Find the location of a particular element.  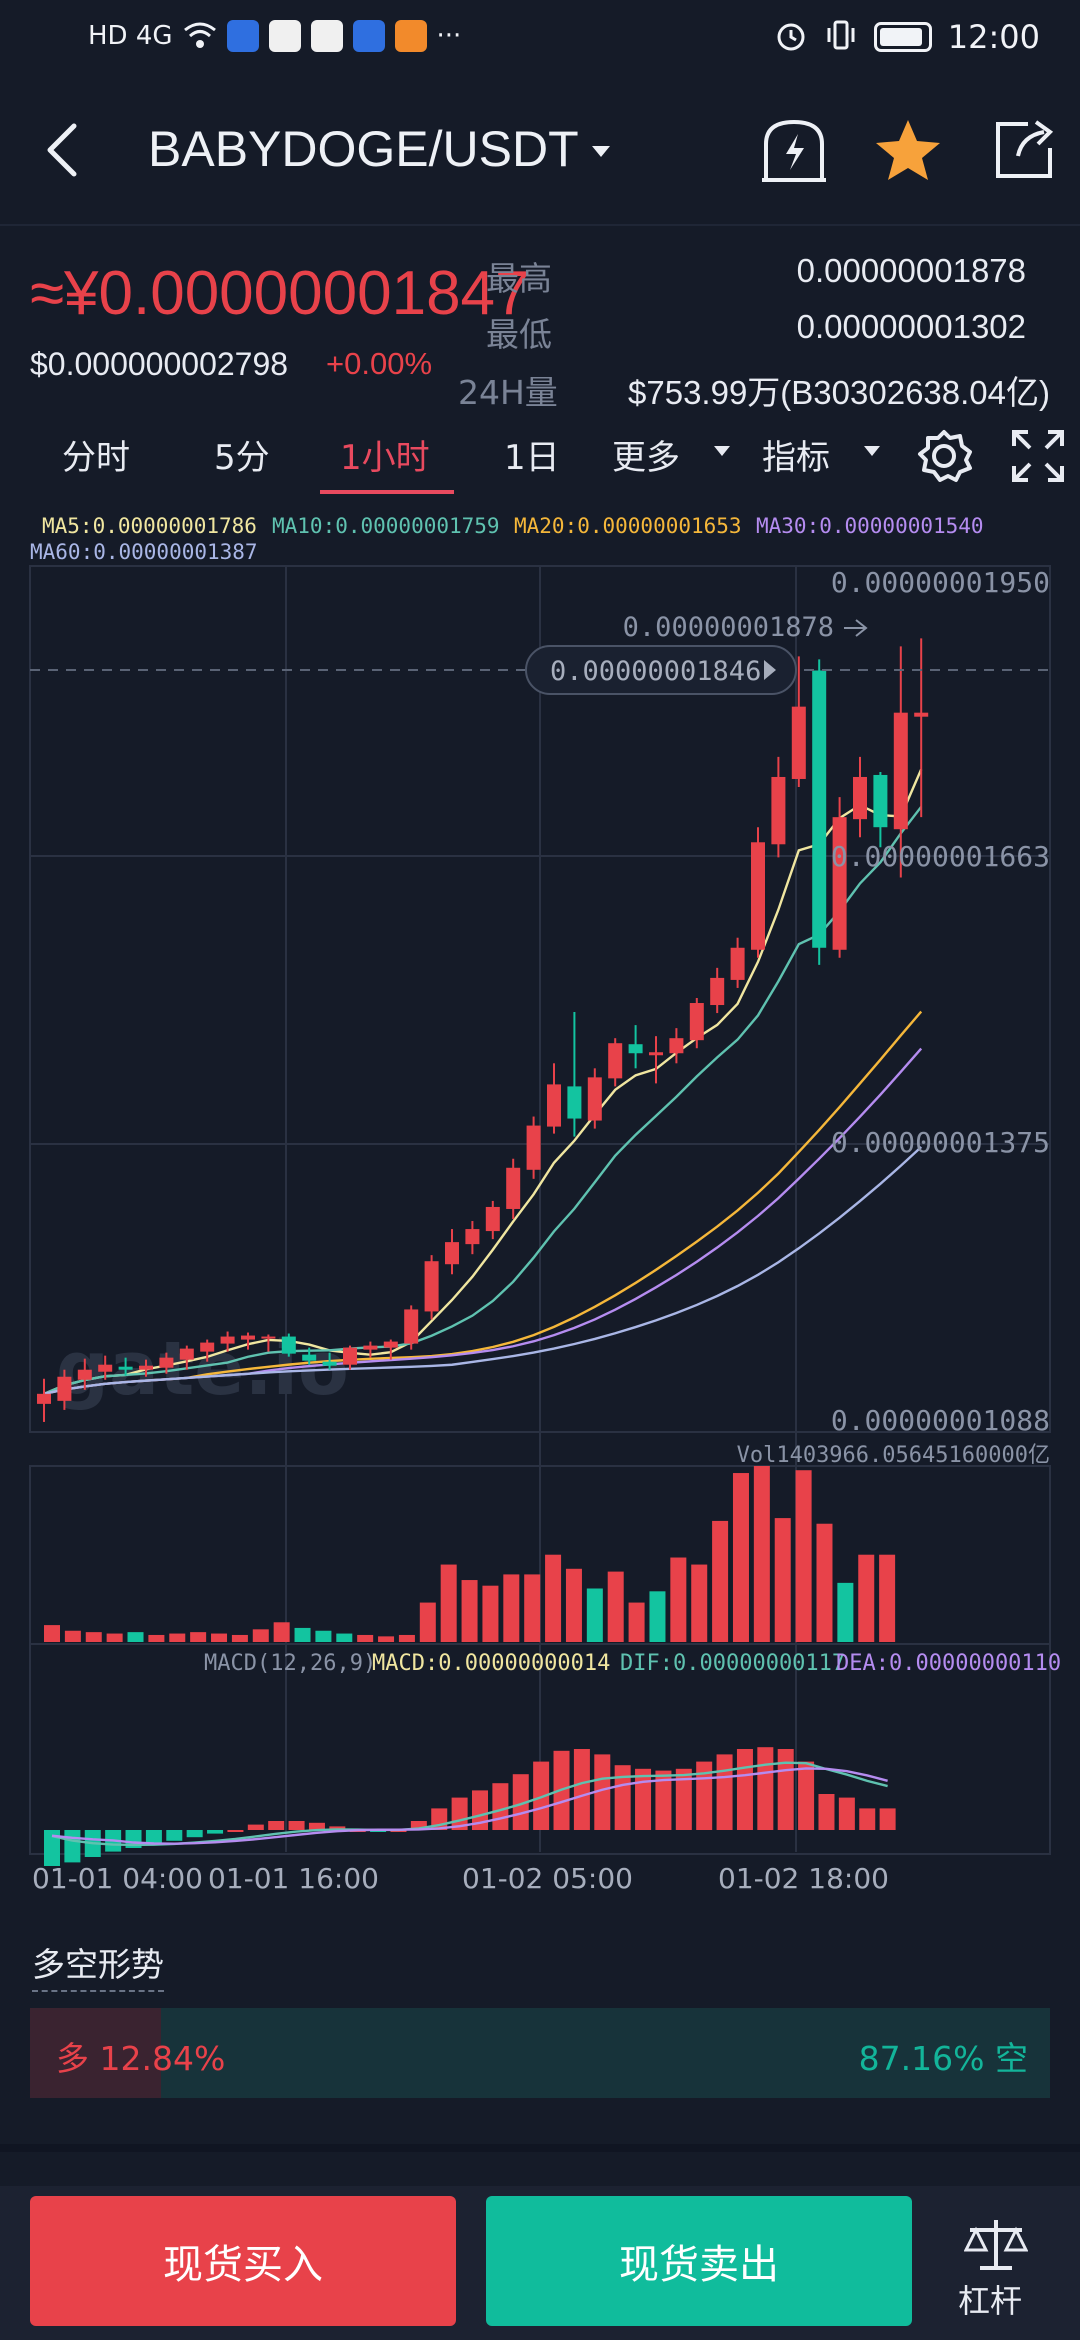

indicators-dropdown-icon is located at coordinates (872, 451).